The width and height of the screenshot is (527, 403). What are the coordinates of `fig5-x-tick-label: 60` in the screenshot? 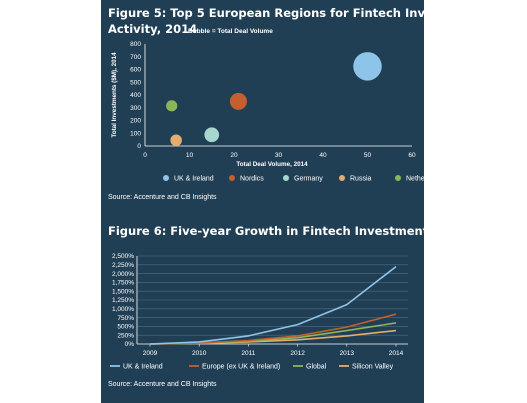 It's located at (412, 155).